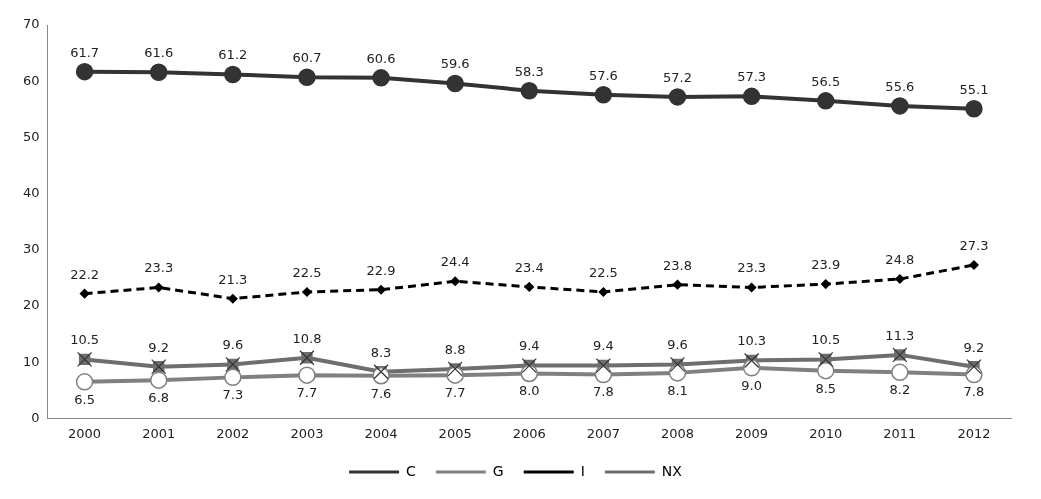 This screenshot has height=499, width=1041. Describe the element at coordinates (85, 433) in the screenshot. I see `x-tick-label: 2000` at that location.